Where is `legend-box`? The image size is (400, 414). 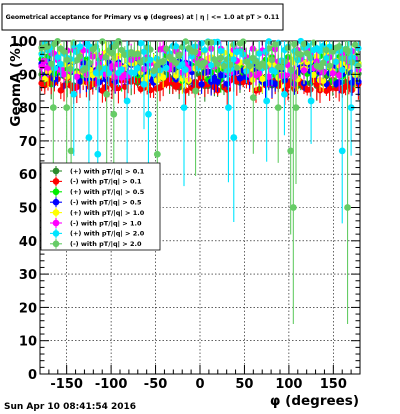 legend-box is located at coordinates (100, 206).